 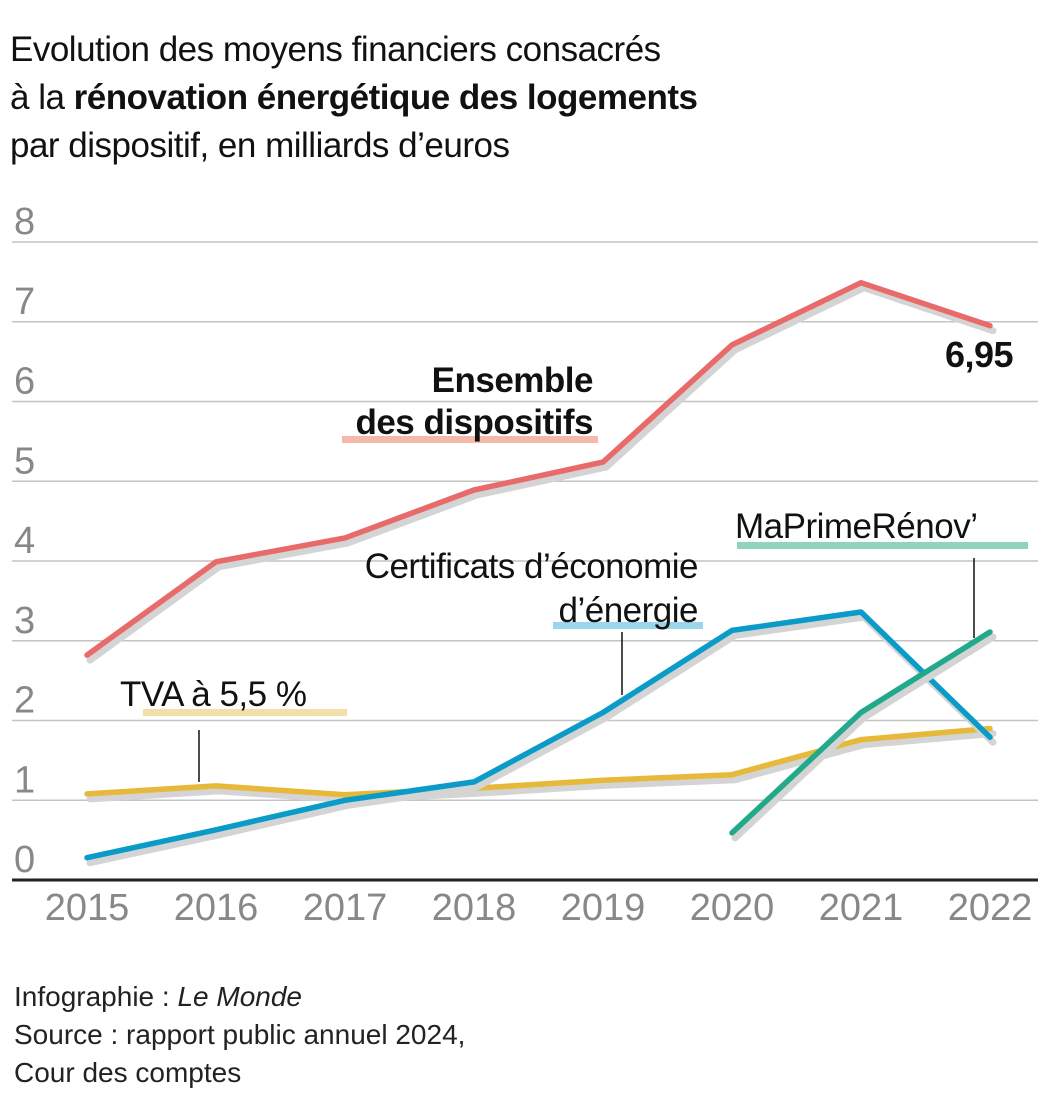 What do you see at coordinates (979, 354) in the screenshot?
I see `value-label-2022: 6,95` at bounding box center [979, 354].